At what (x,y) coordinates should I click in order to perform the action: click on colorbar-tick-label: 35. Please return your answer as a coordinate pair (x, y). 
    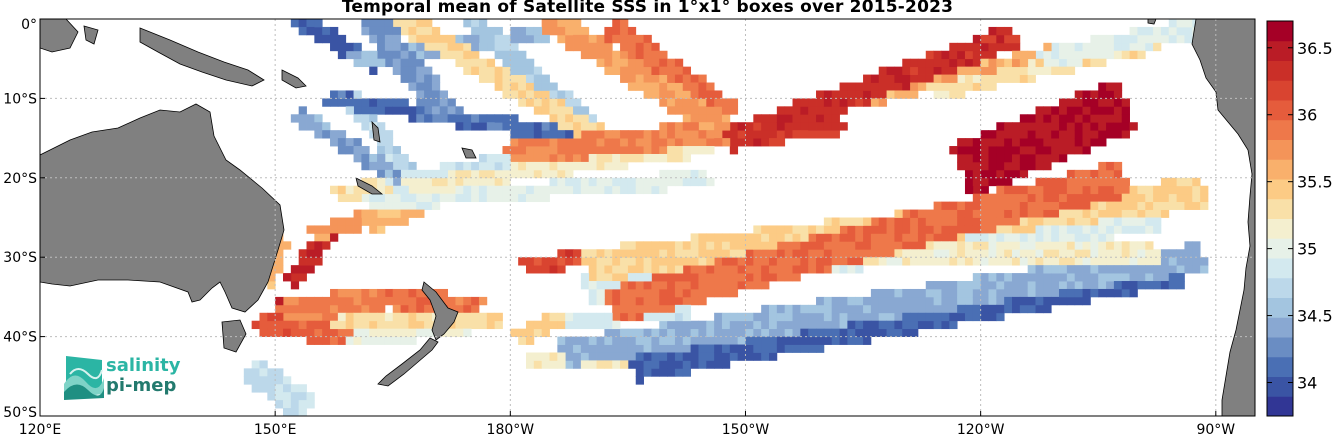
    Looking at the image, I should click on (1307, 249).